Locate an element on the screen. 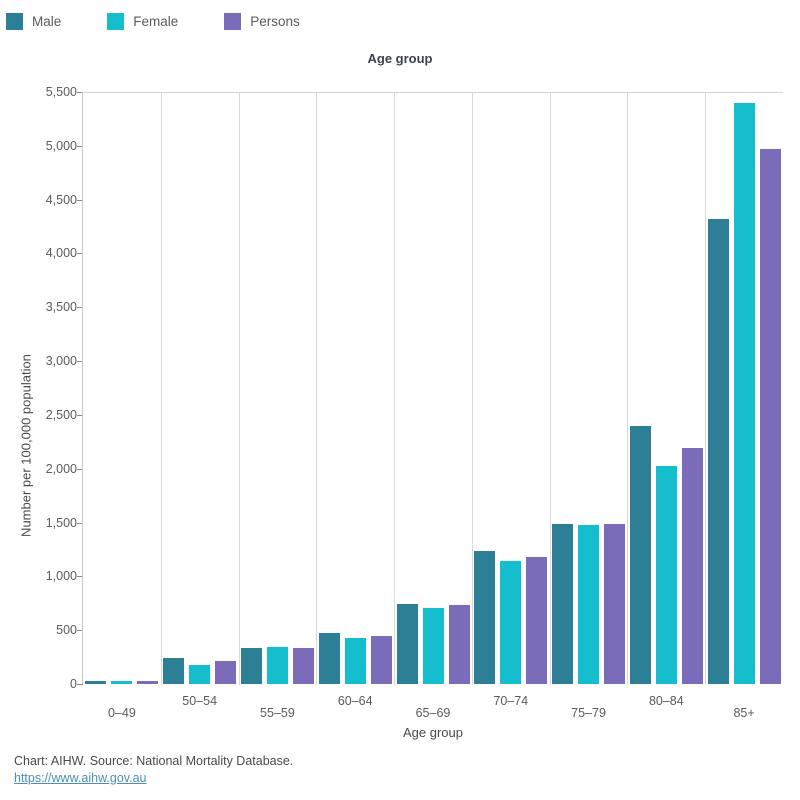  y-tick-label: 0 is located at coordinates (73, 684).